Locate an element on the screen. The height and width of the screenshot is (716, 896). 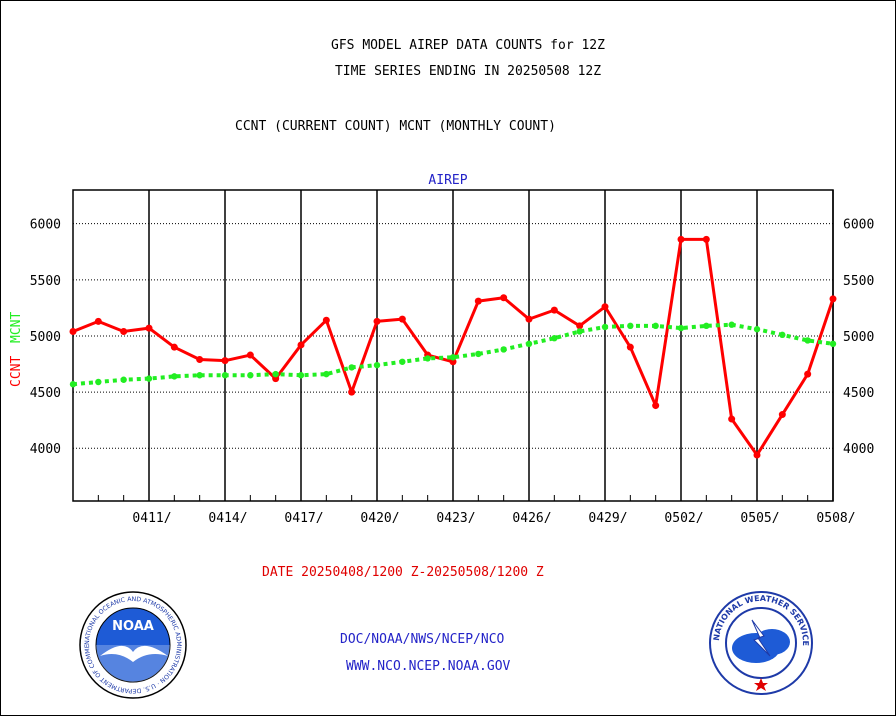
nws-logo: NATIONAL WEATHER SERVICE is located at coordinates (761, 643).